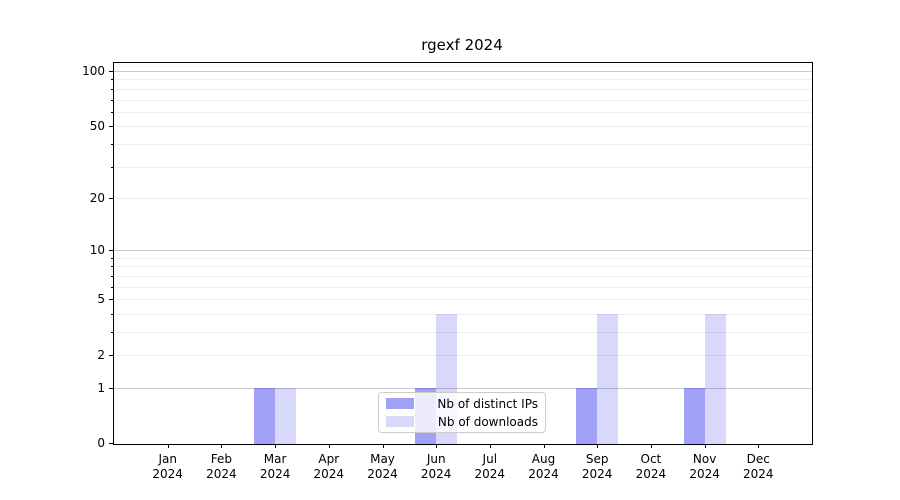 The image size is (900, 500). I want to click on x-tick-label-may: May 2024, so click(383, 467).